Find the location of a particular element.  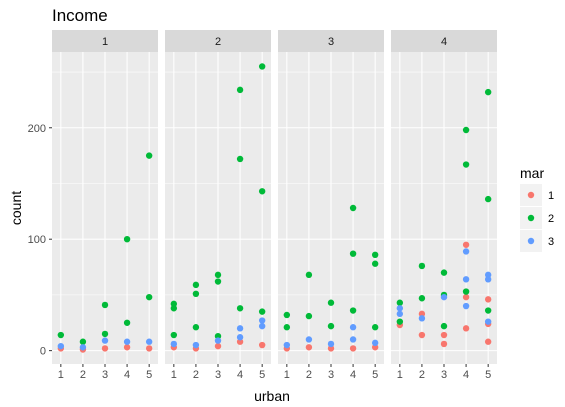

x-axis-title: urban is located at coordinates (272, 396).